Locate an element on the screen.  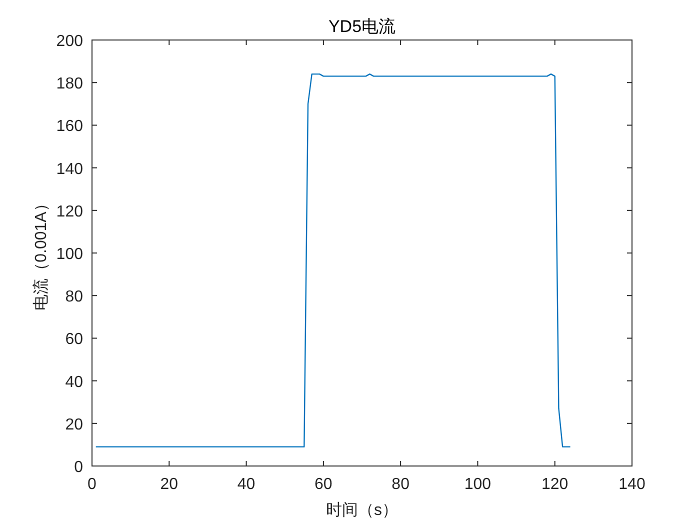
x-tick-label: 60 is located at coordinates (323, 484).